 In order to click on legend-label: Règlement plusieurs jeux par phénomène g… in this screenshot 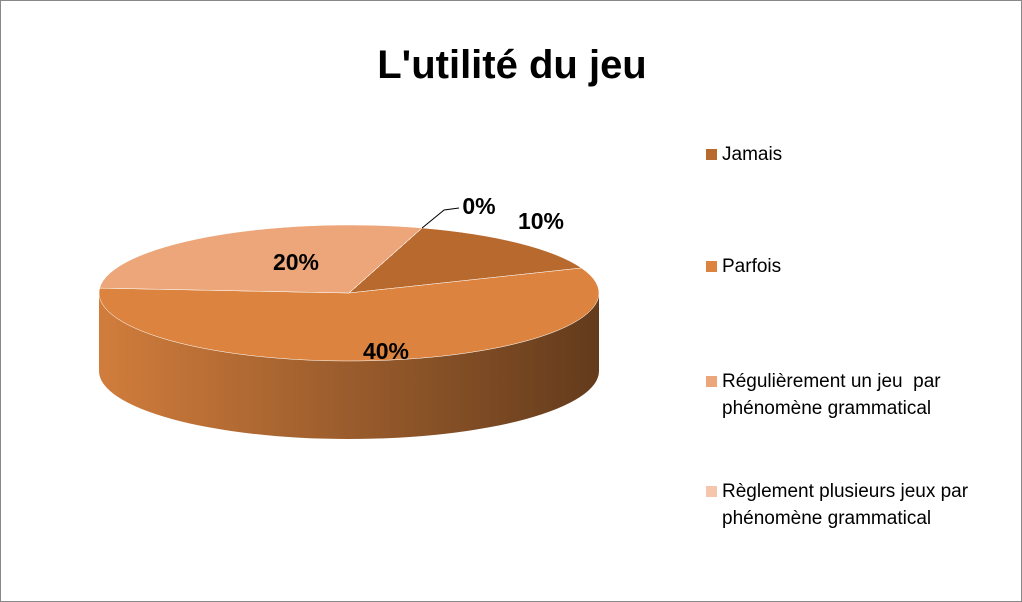, I will do `click(848, 505)`.